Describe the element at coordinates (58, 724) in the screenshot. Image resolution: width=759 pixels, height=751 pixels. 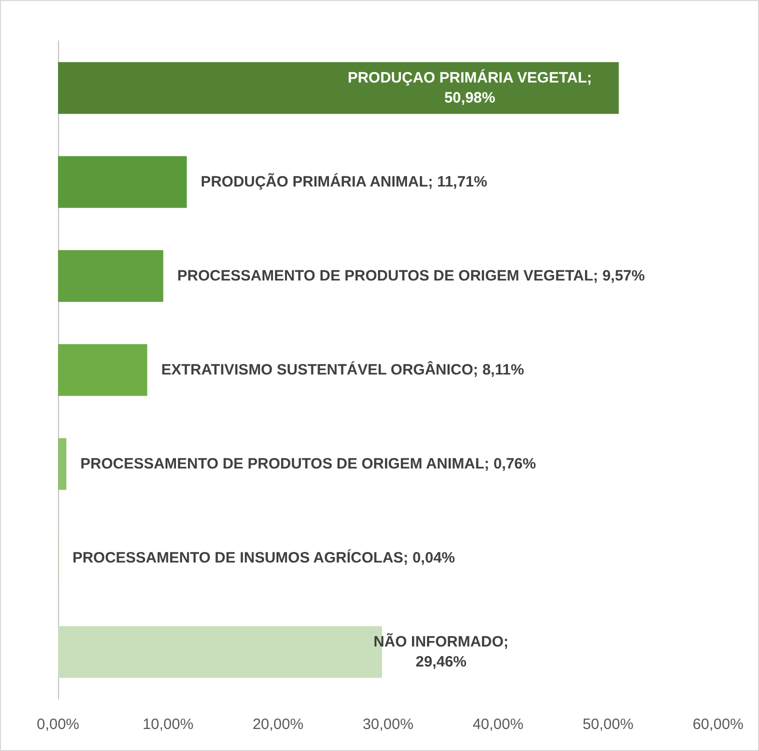
I see `x-tick-label: 0,00%` at that location.